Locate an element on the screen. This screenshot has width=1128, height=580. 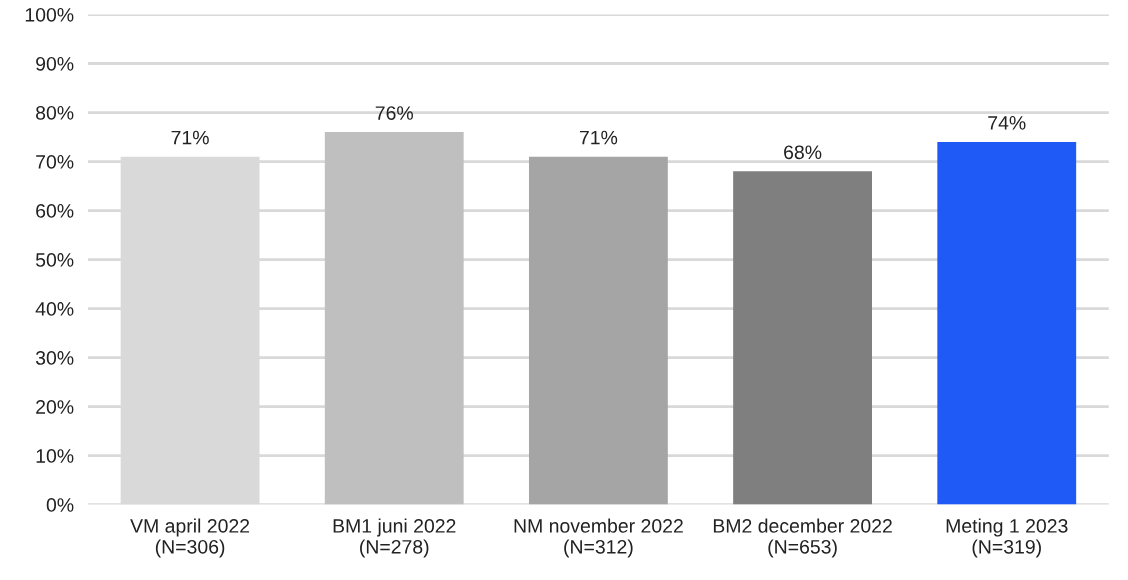
y-tick-label: 10% is located at coordinates (55, 456).